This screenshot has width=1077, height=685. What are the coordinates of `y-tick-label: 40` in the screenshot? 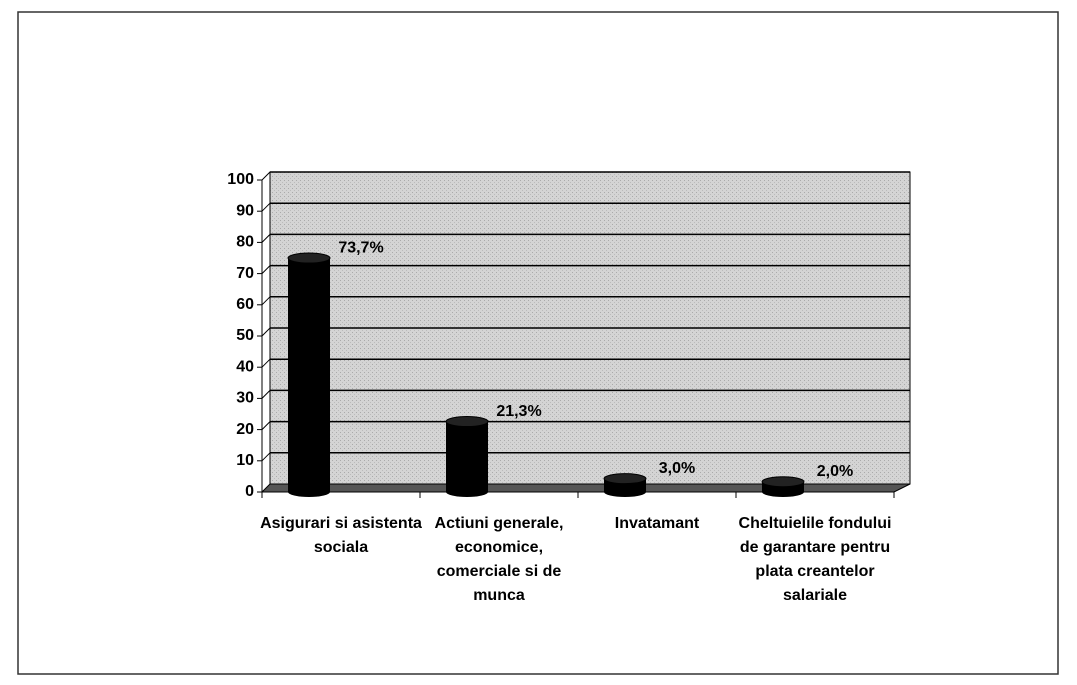 It's located at (245, 366).